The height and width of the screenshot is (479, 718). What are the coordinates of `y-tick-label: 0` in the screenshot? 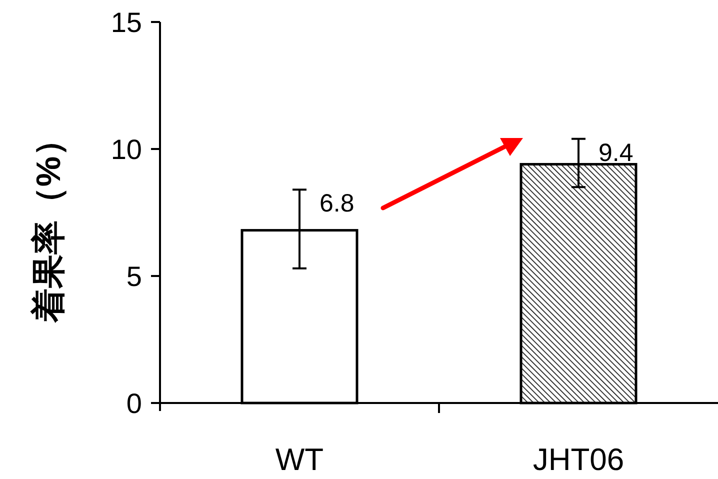 It's located at (134, 403).